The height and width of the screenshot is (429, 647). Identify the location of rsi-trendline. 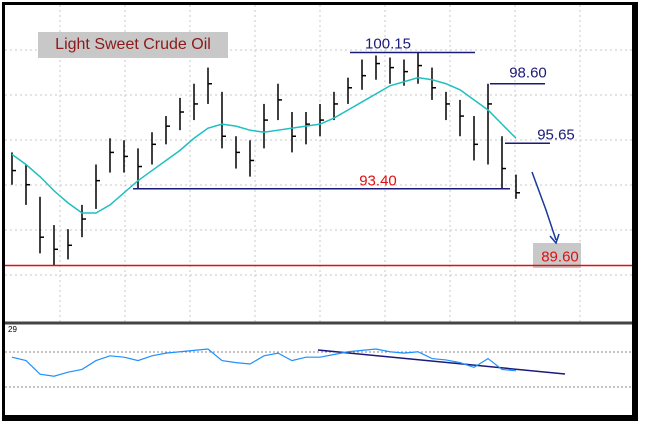
(441, 362).